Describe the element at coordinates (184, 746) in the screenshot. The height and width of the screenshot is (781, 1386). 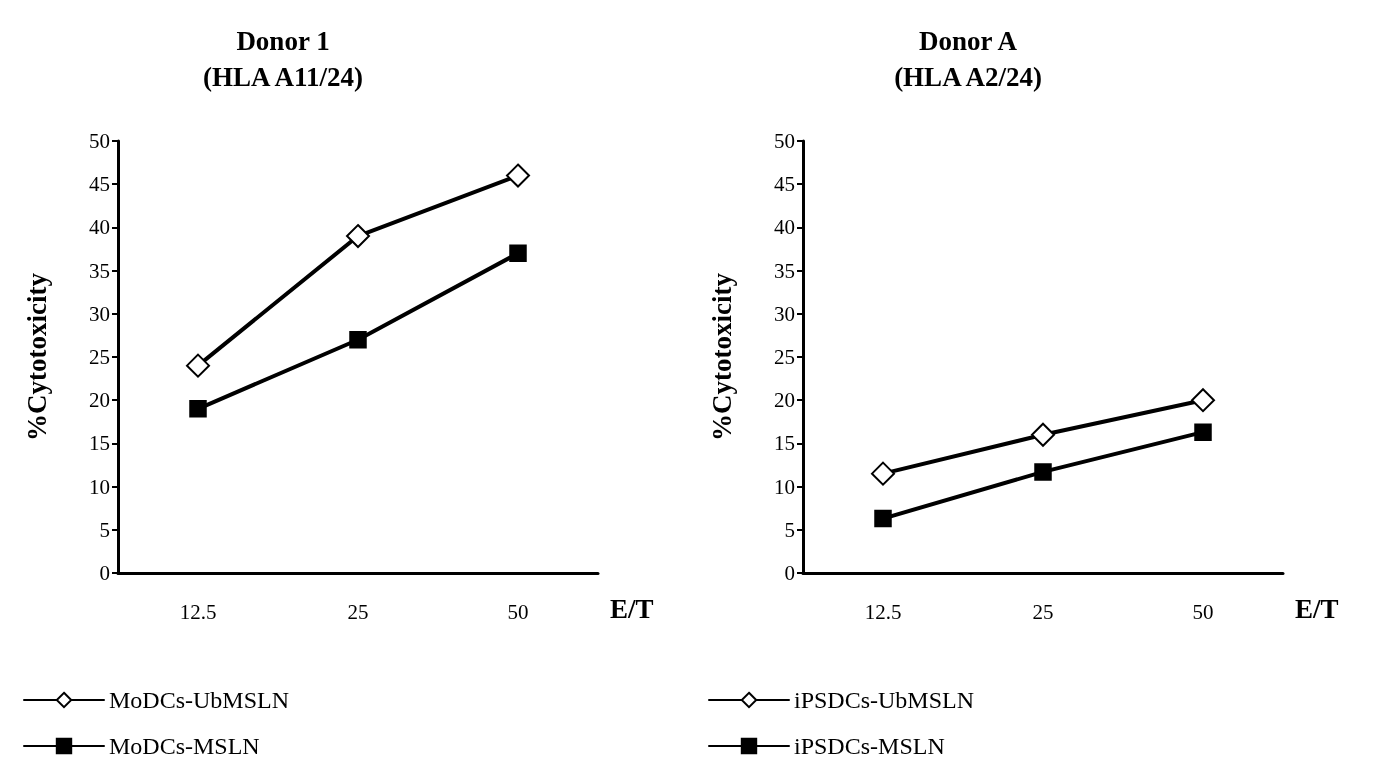
I see `legend-label: MoDCs-MSLN` at that location.